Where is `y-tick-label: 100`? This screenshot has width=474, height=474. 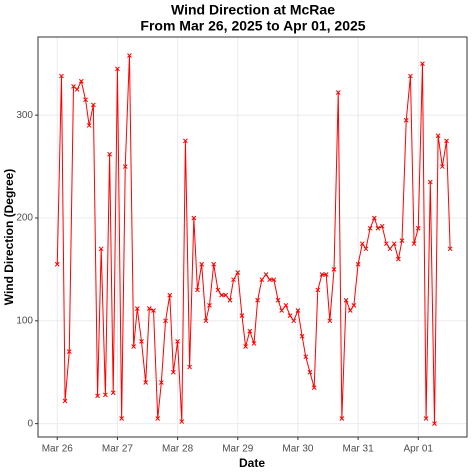
y-tick-label: 100 is located at coordinates (24, 320).